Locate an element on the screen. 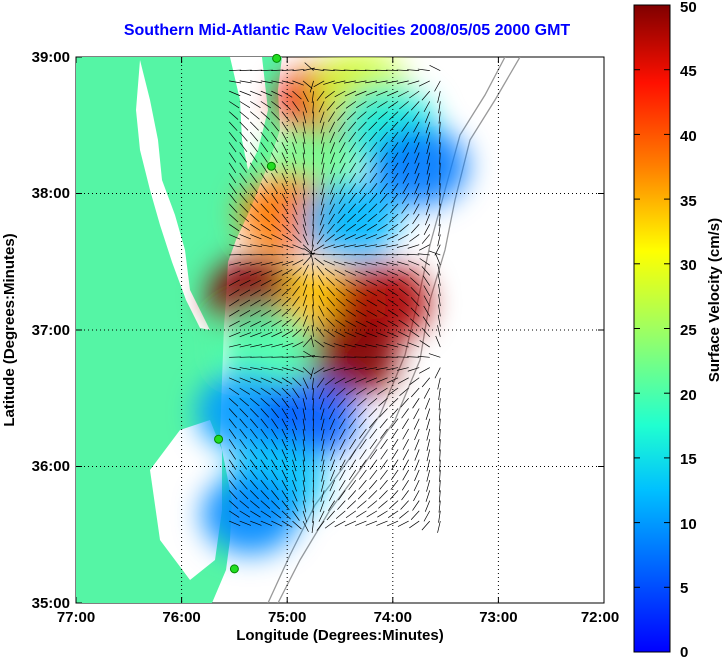  radar-station-marker is located at coordinates (271, 166).